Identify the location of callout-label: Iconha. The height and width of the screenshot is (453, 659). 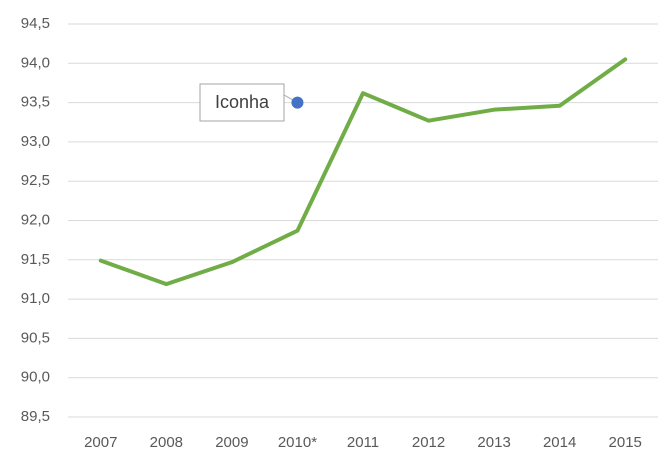
(242, 102).